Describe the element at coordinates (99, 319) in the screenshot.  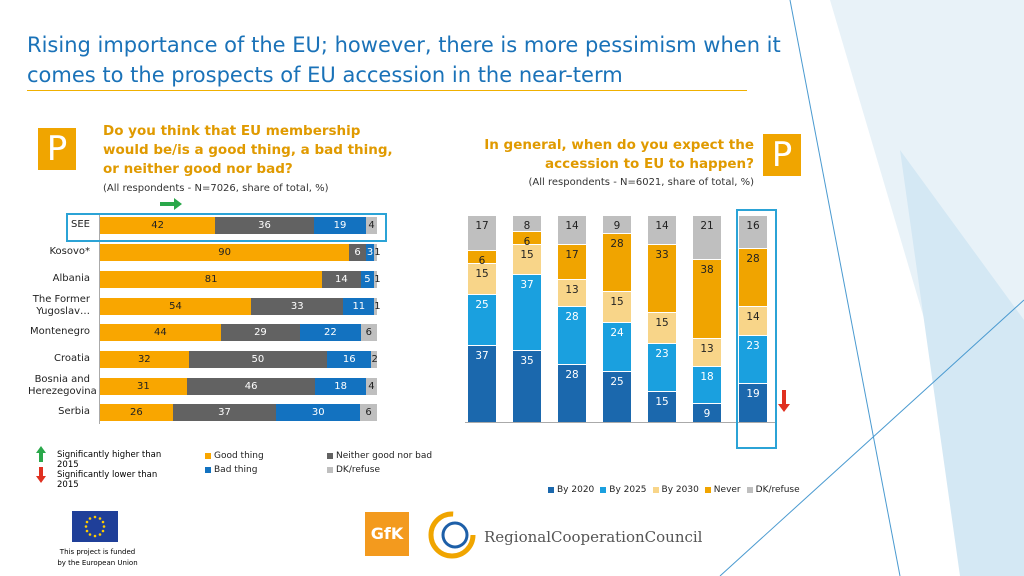
I see `y-axis` at that location.